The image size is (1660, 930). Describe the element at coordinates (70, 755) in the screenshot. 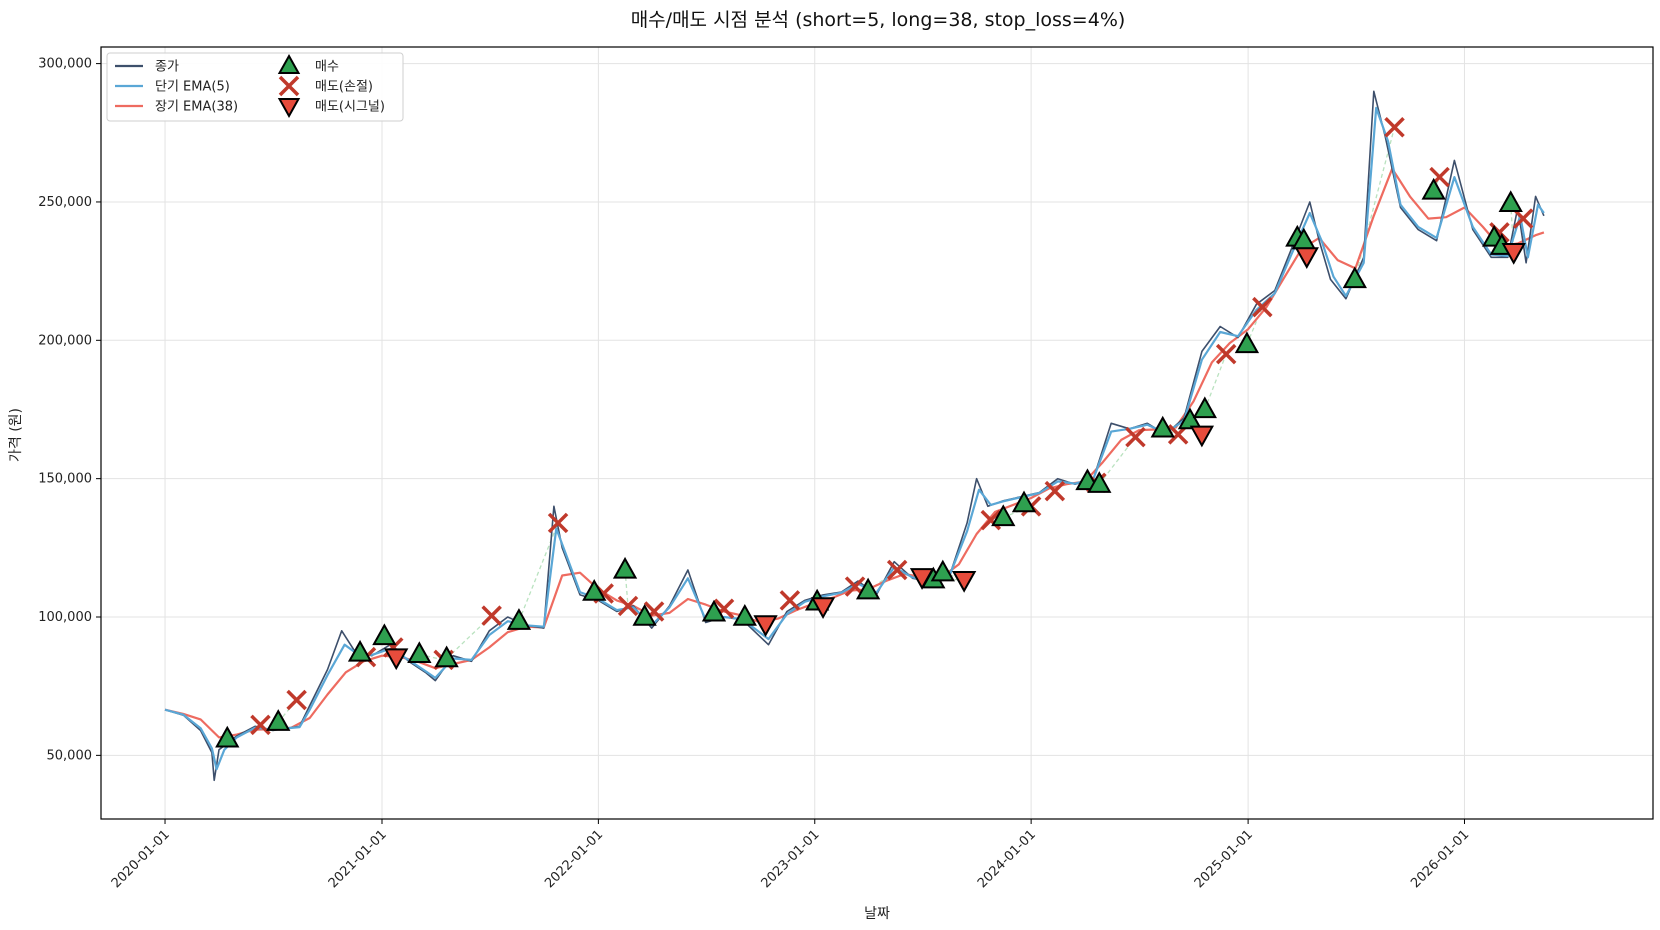

I see `y-tick-label: 50,000` at that location.